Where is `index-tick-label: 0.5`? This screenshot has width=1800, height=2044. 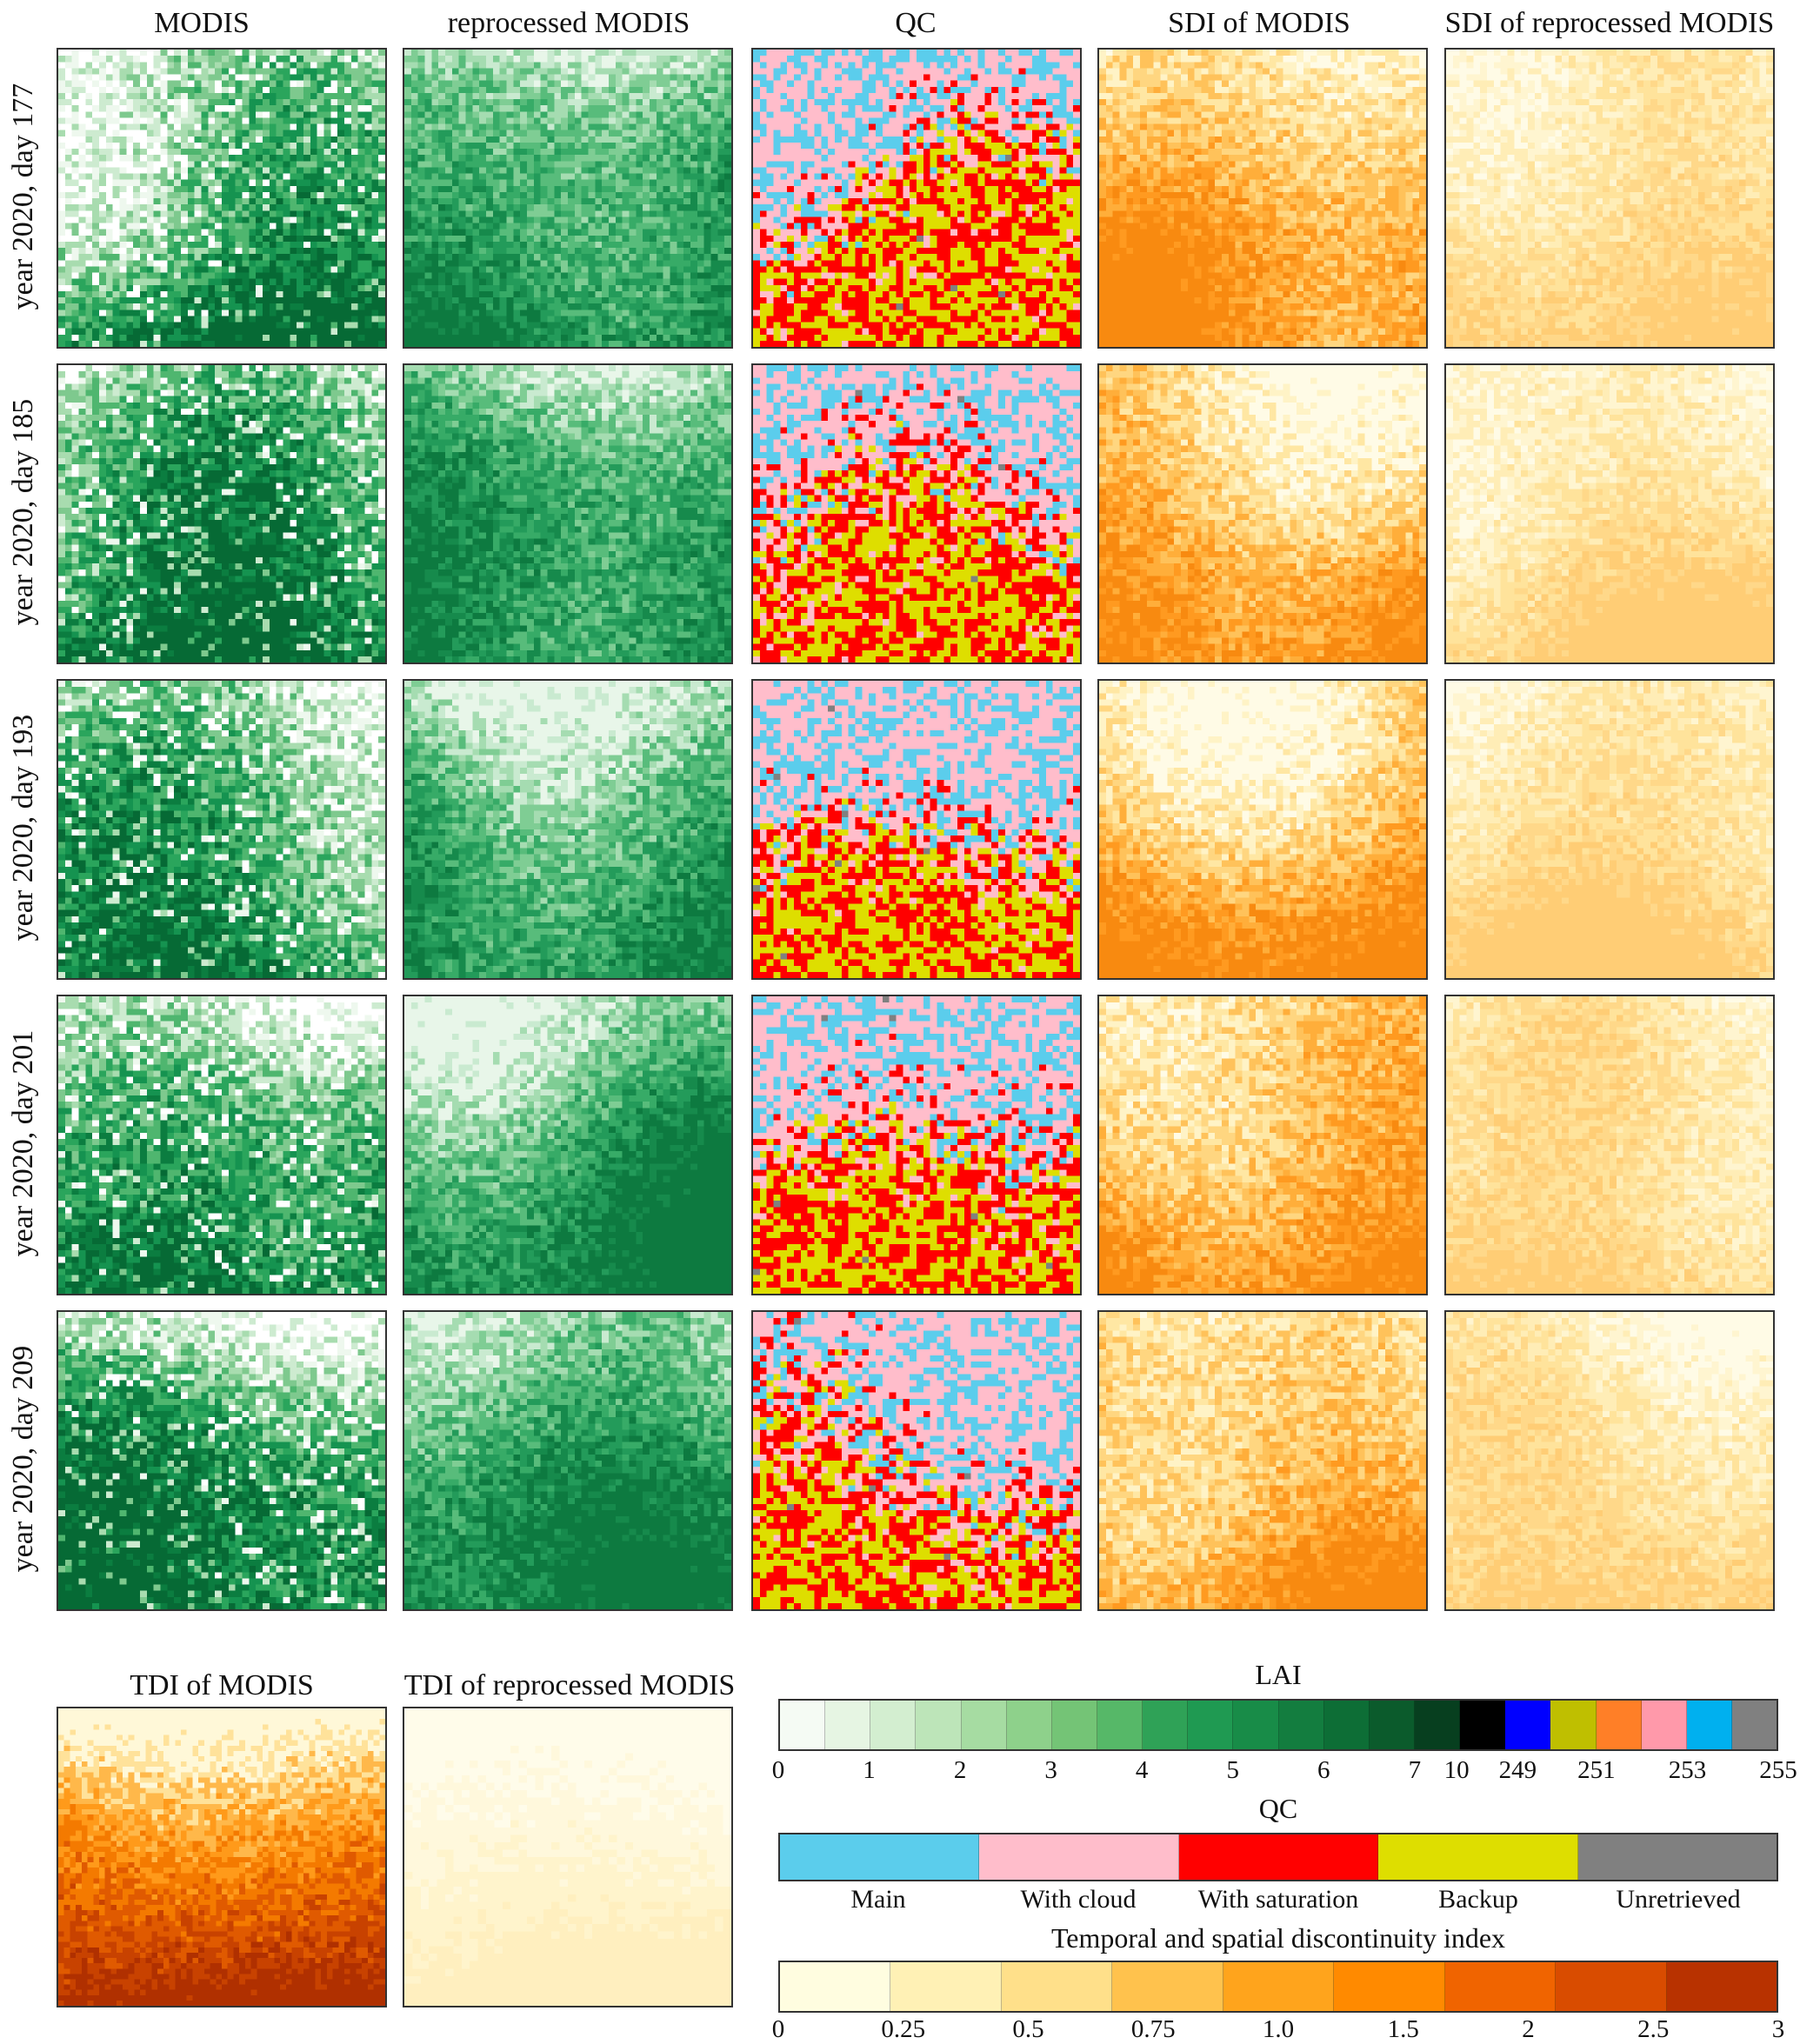
index-tick-label: 0.5 is located at coordinates (1027, 2029).